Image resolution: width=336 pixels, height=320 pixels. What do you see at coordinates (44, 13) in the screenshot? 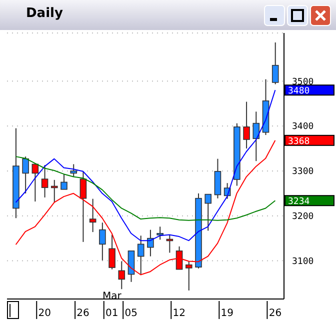
I see `chart-title: Daily` at bounding box center [44, 13].